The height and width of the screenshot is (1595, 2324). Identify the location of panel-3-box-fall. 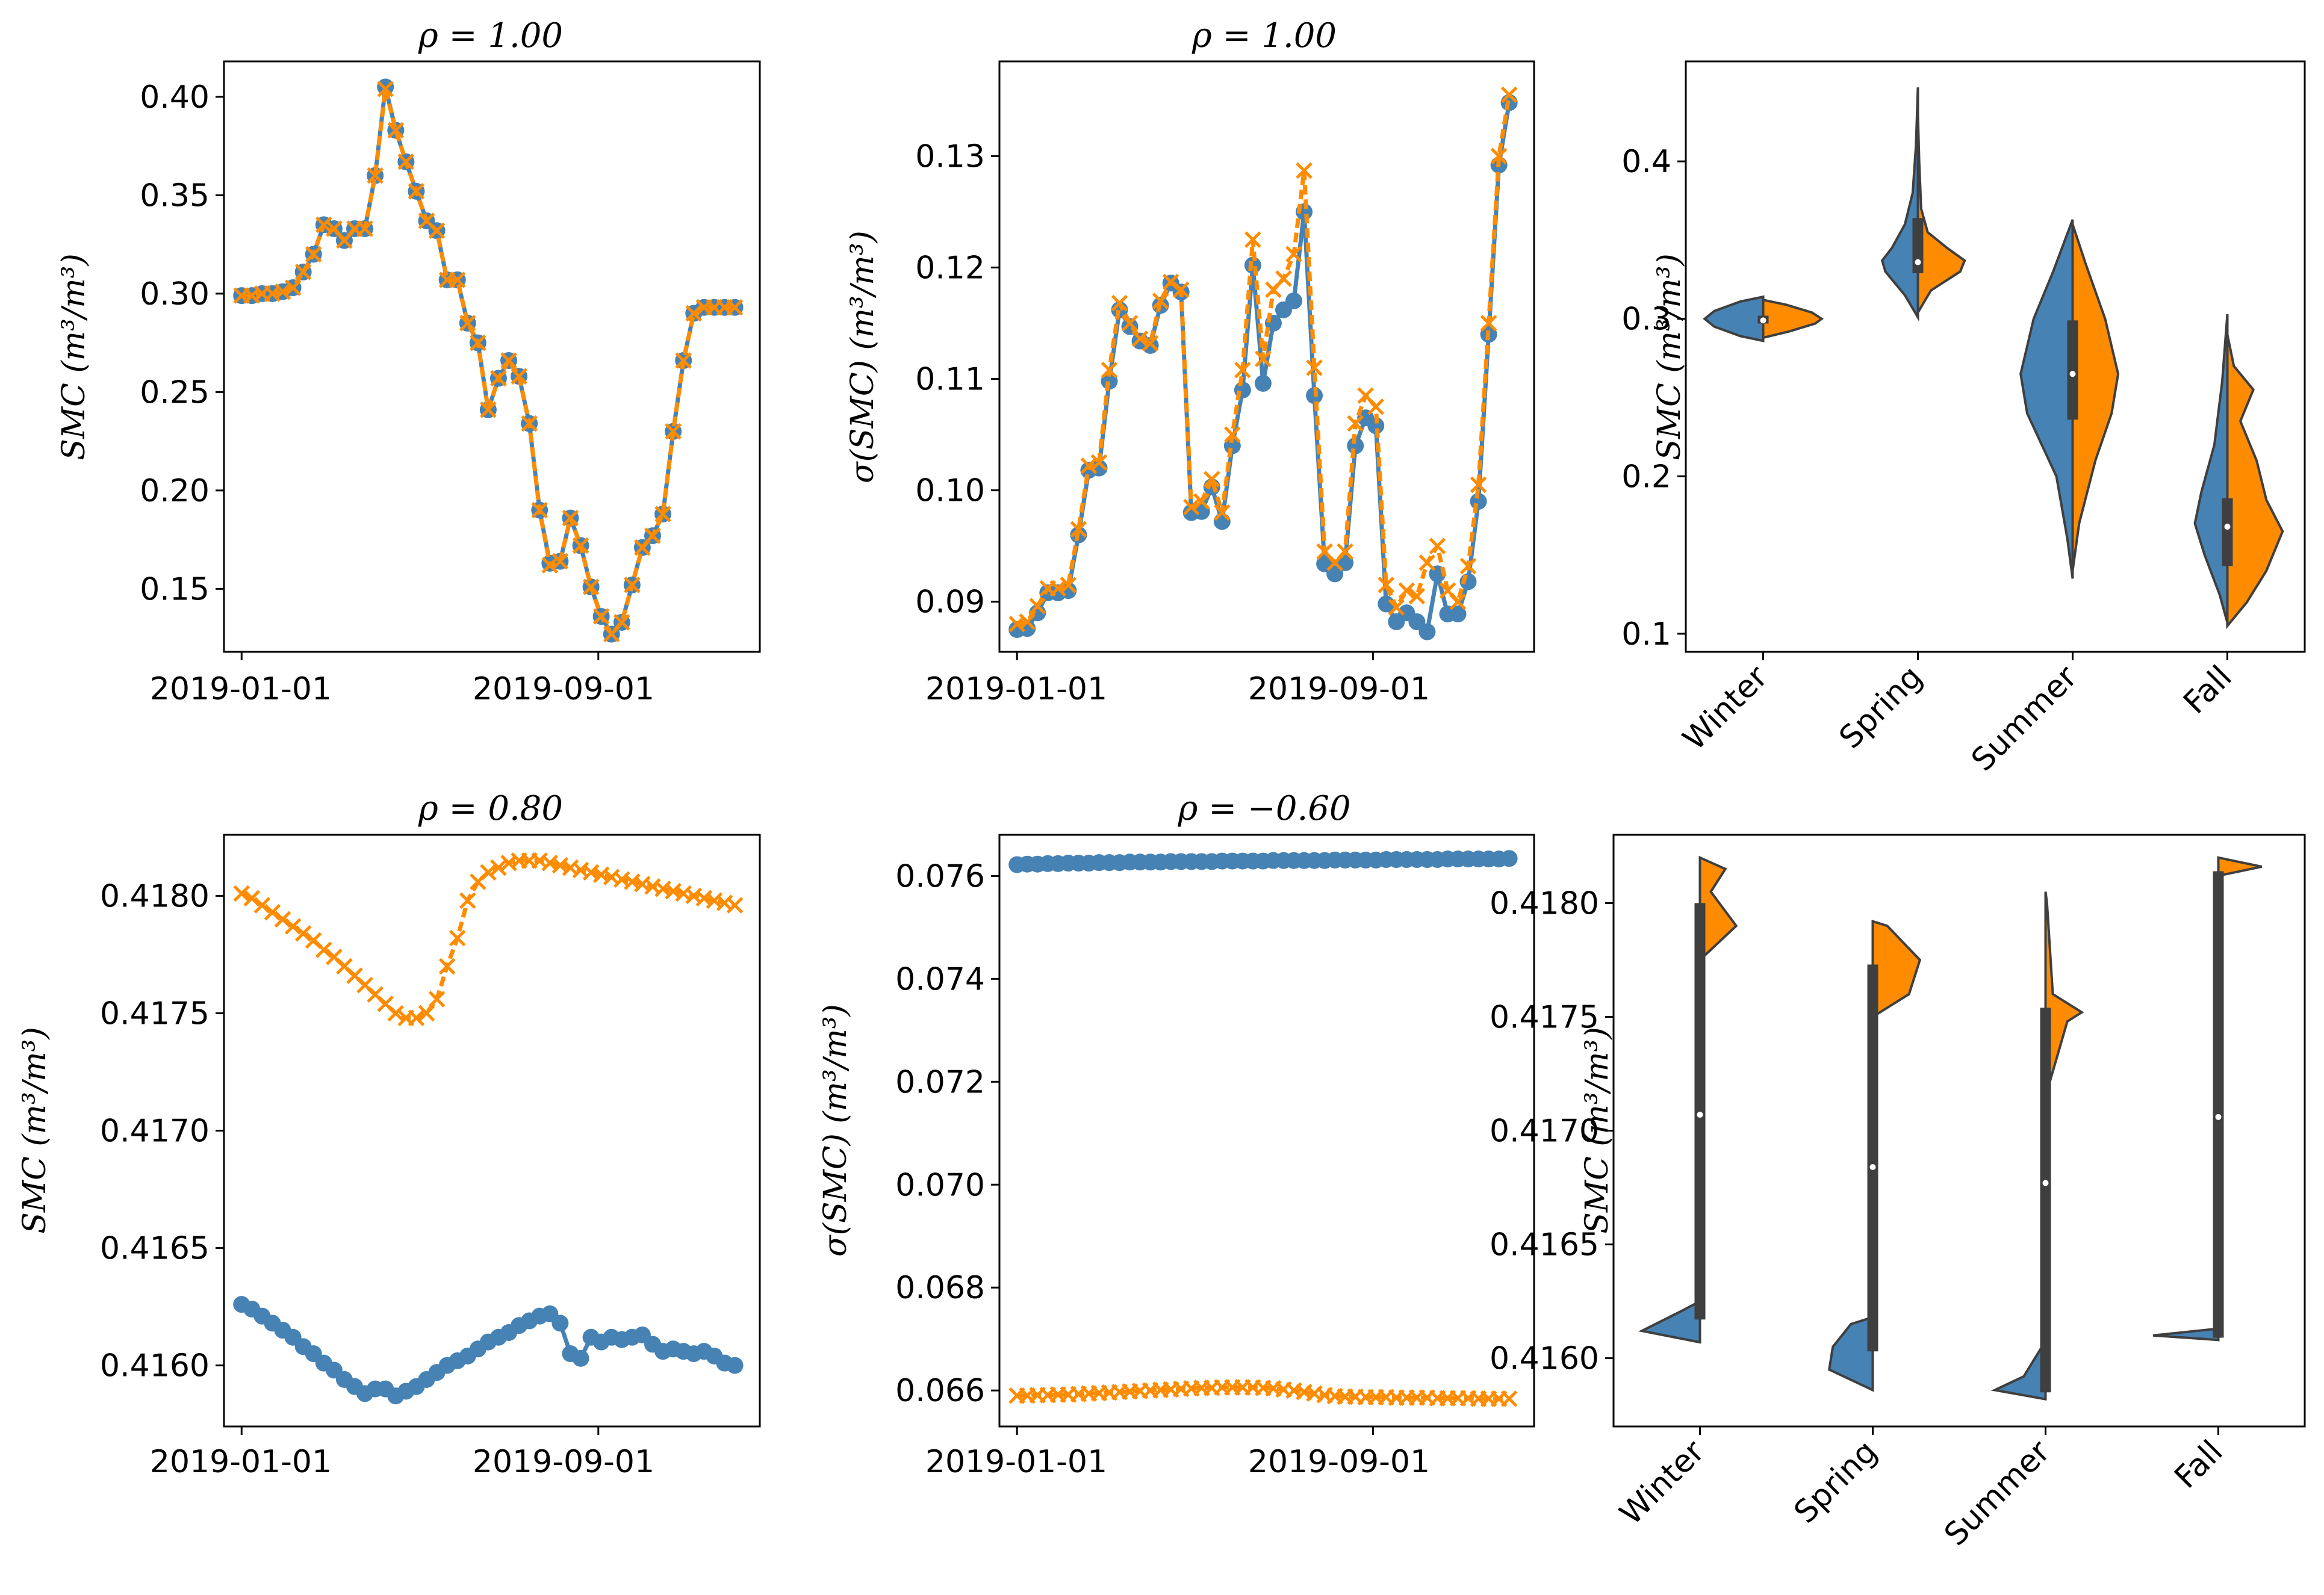
(2227, 532).